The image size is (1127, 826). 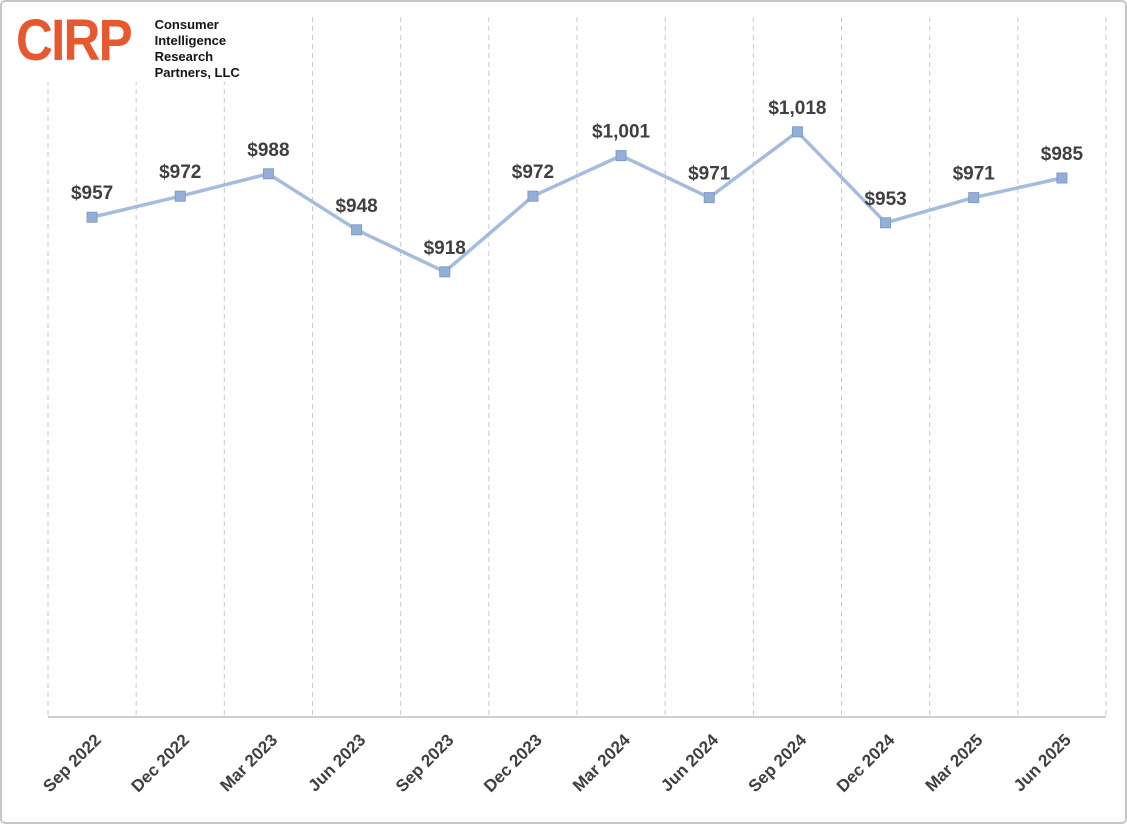 I want to click on x-axis-label: Mar 2023, so click(x=248, y=762).